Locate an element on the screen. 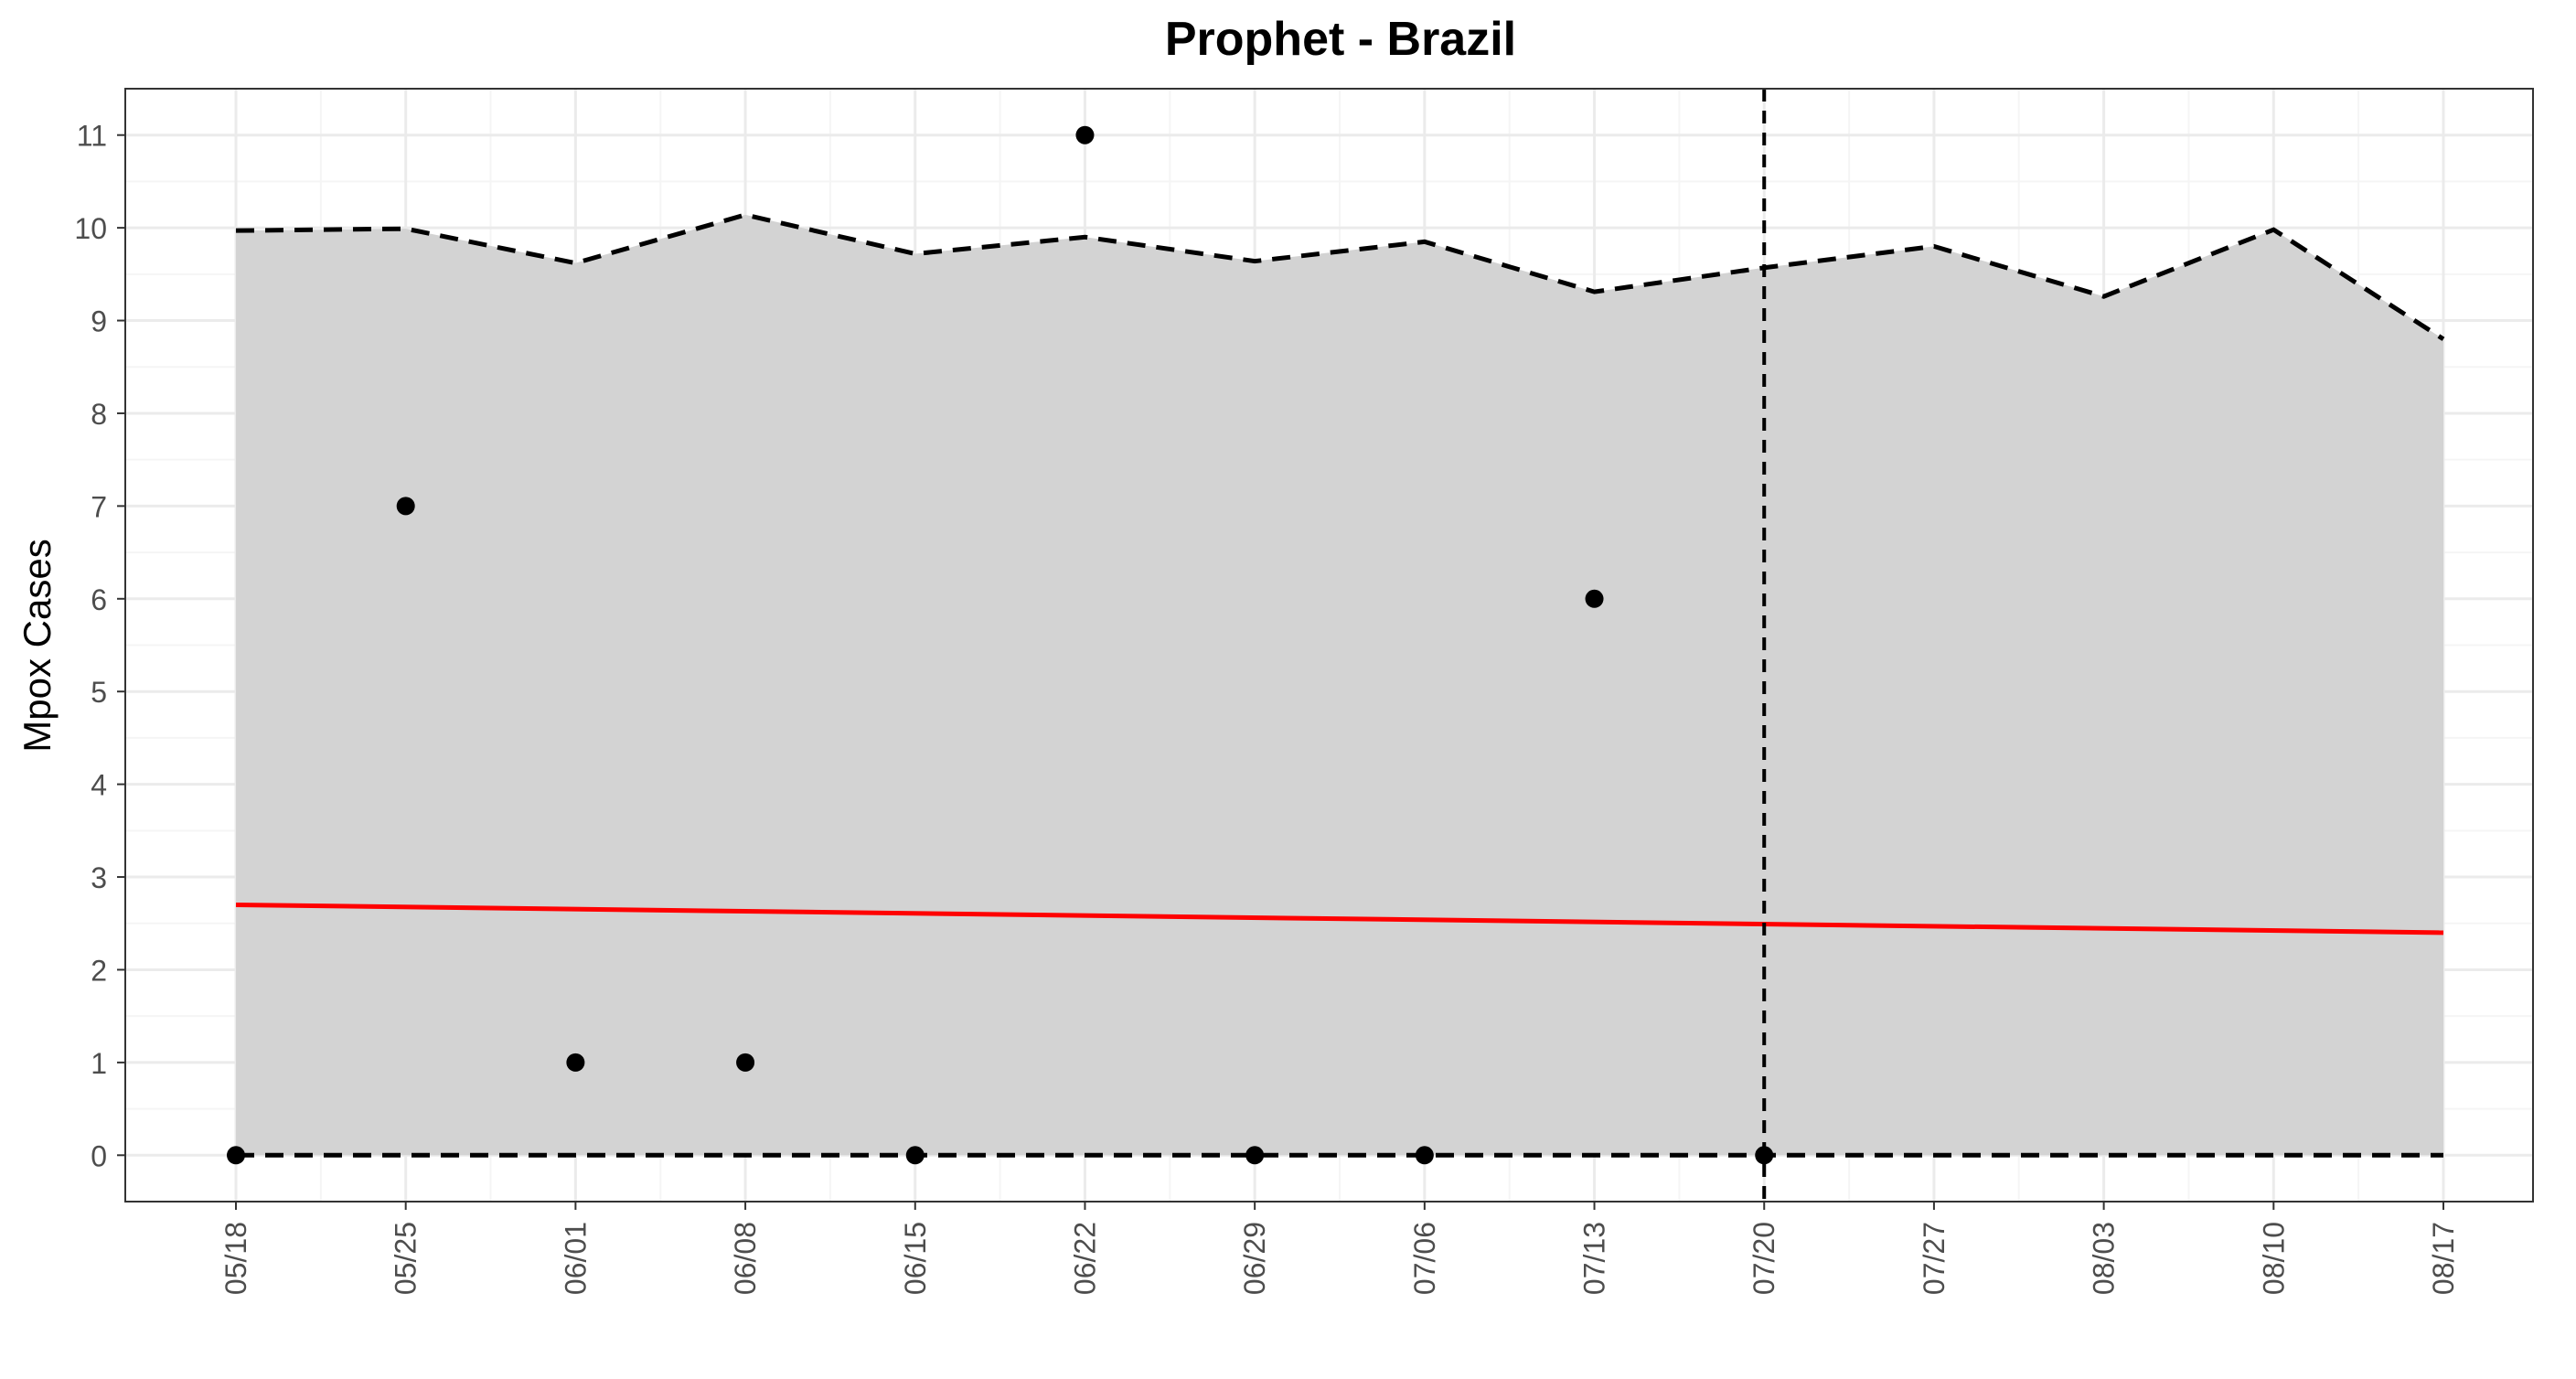  trend-line is located at coordinates (1339, 918).